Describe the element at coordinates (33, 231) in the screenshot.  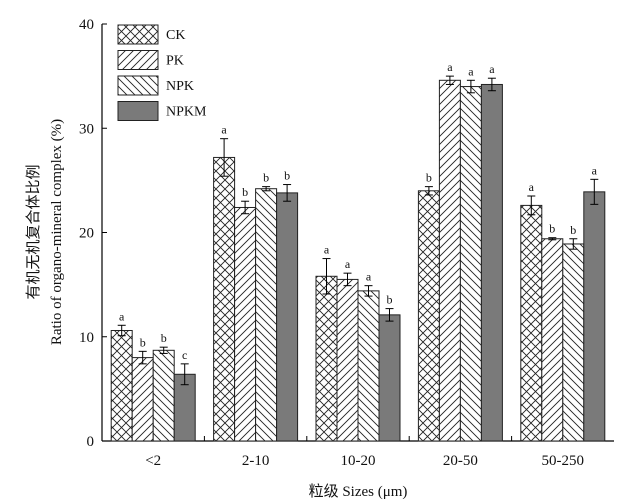
I see `y-axis-title-chinese: 有机无机复合体比例` at that location.